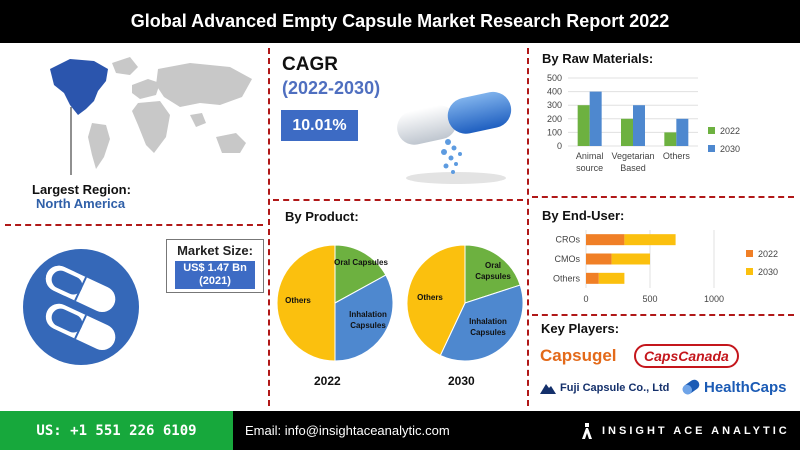  What do you see at coordinates (632, 156) in the screenshot?
I see `raw-category-label: Vegetarian` at bounding box center [632, 156].